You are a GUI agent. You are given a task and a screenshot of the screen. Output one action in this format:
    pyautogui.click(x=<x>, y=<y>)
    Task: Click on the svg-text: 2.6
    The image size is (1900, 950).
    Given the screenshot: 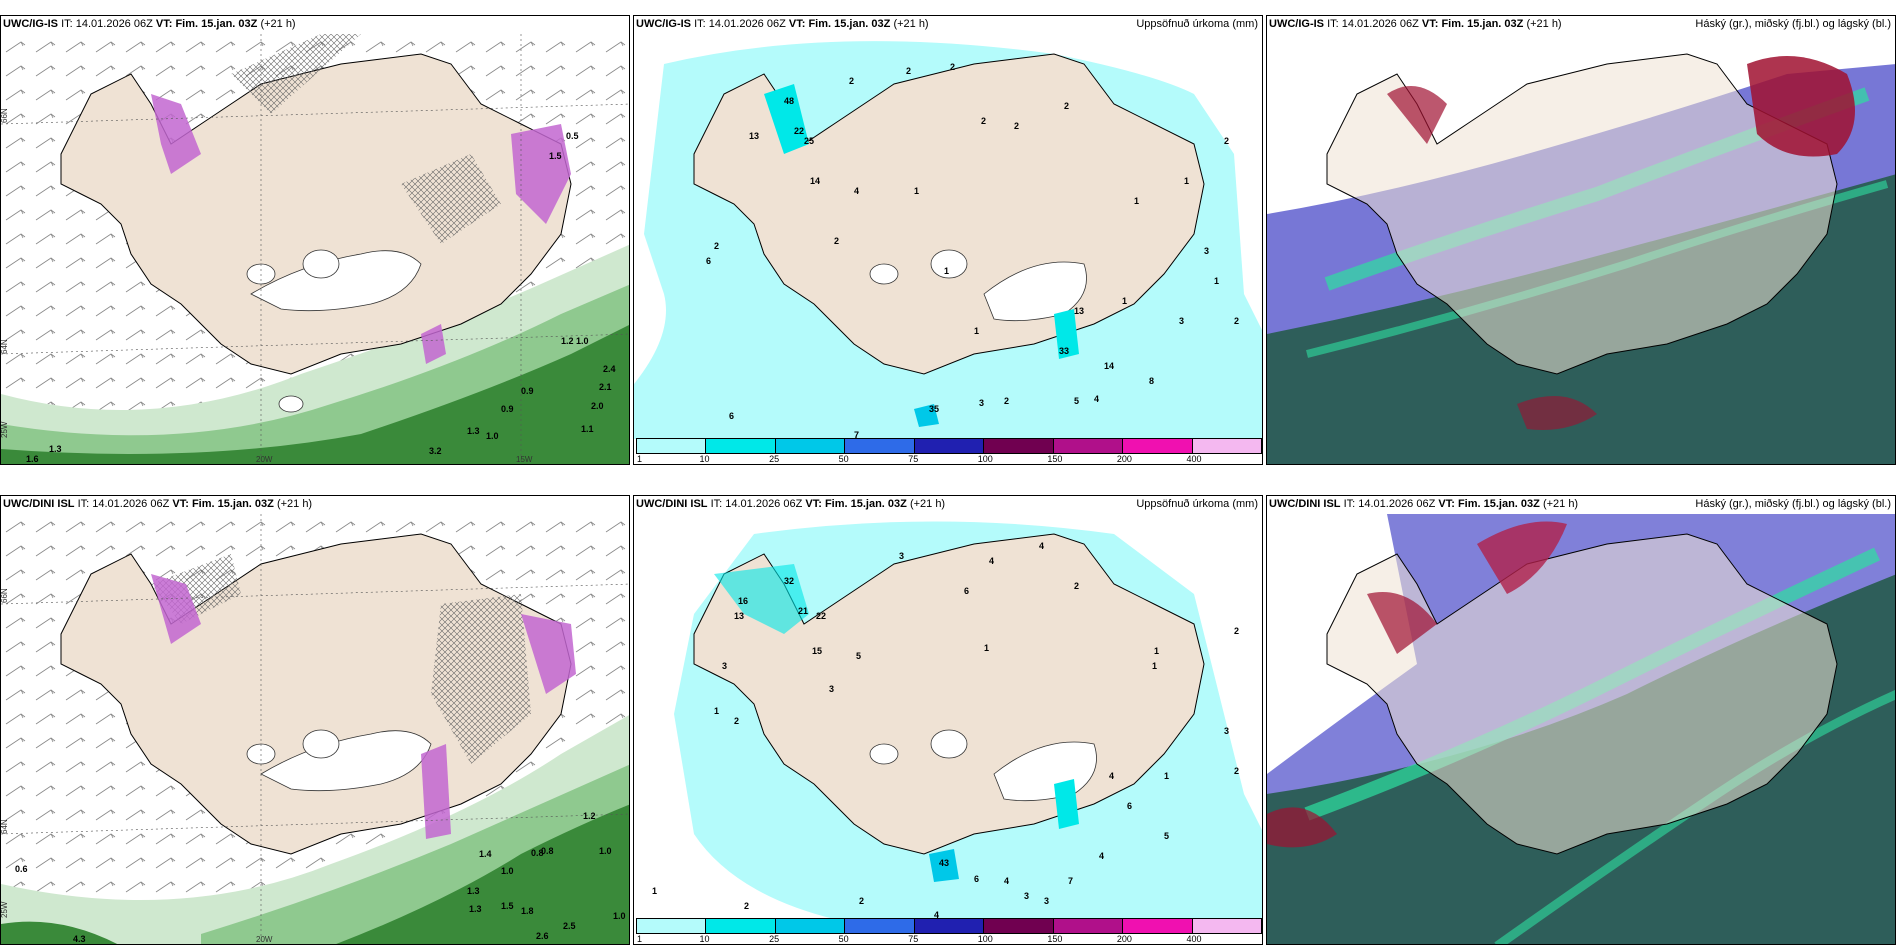 What is the action you would take?
    pyautogui.click(x=542, y=936)
    